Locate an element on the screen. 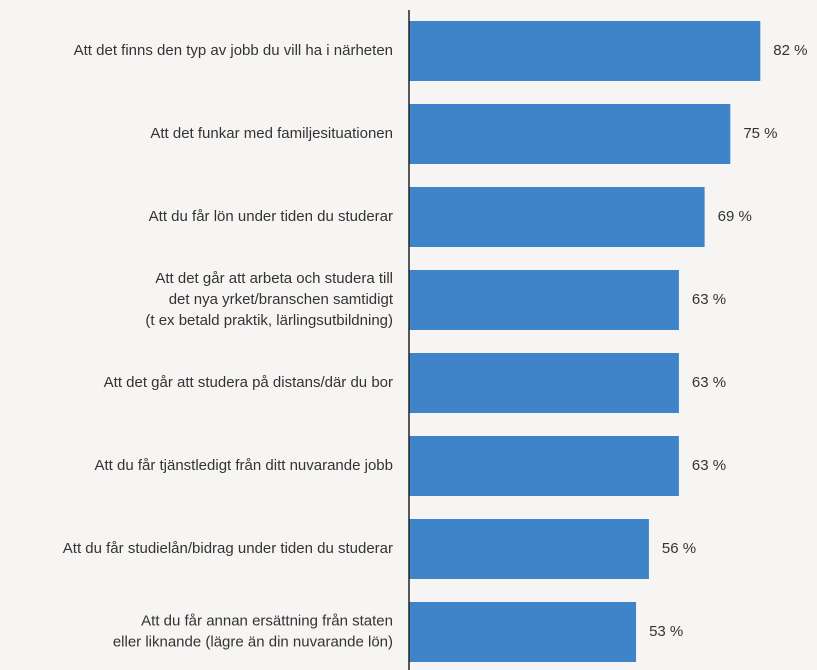  value-label: 56 % is located at coordinates (679, 548).